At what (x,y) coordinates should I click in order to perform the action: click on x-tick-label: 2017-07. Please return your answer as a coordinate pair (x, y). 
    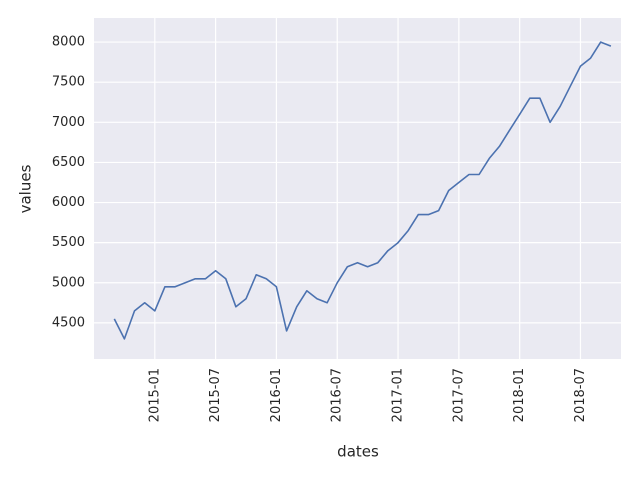
    Looking at the image, I should click on (458, 395).